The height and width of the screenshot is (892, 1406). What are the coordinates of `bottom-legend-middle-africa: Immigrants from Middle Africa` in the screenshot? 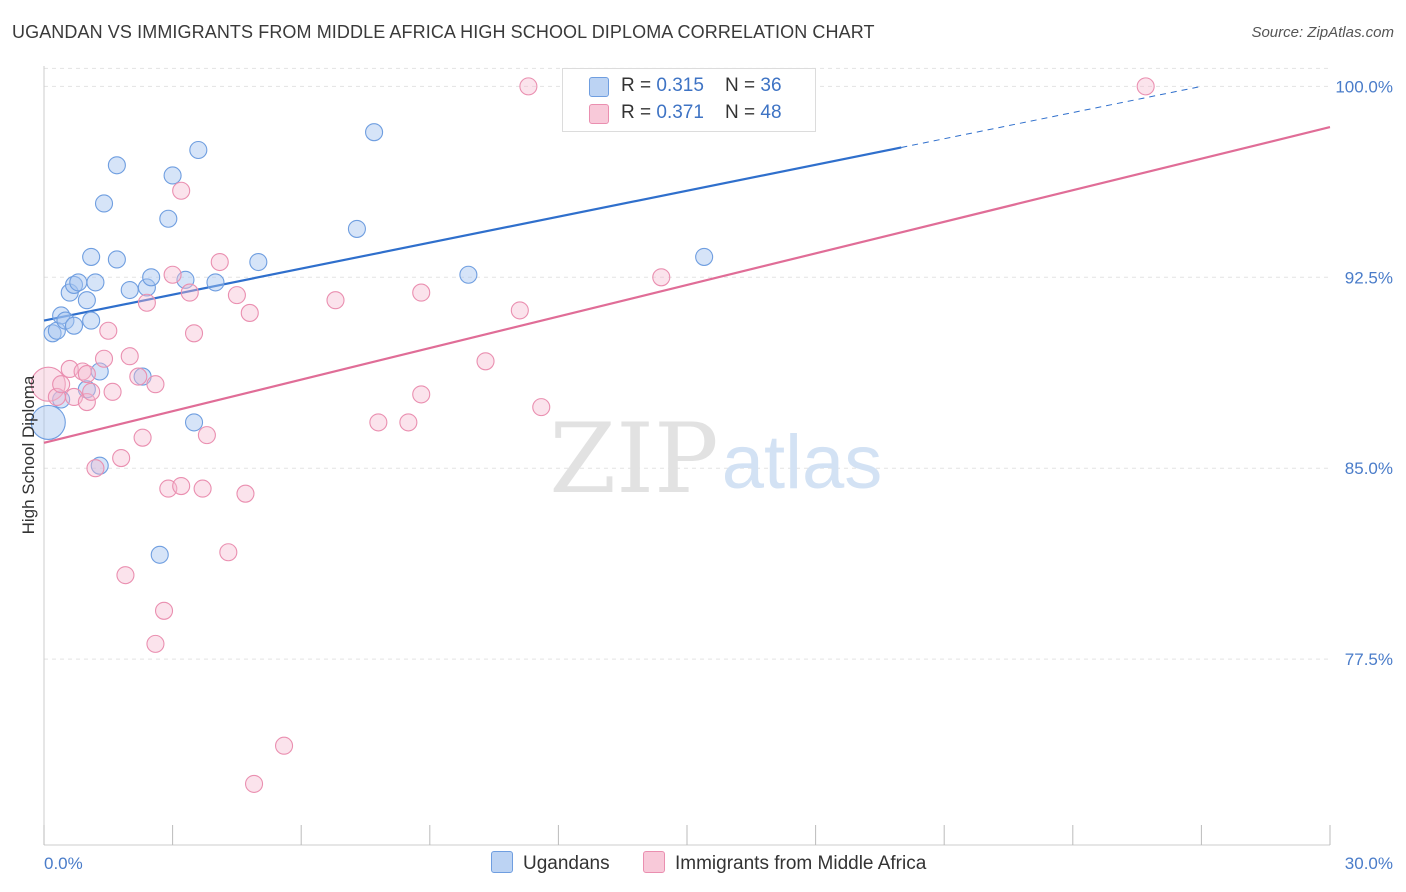 It's located at (784, 863).